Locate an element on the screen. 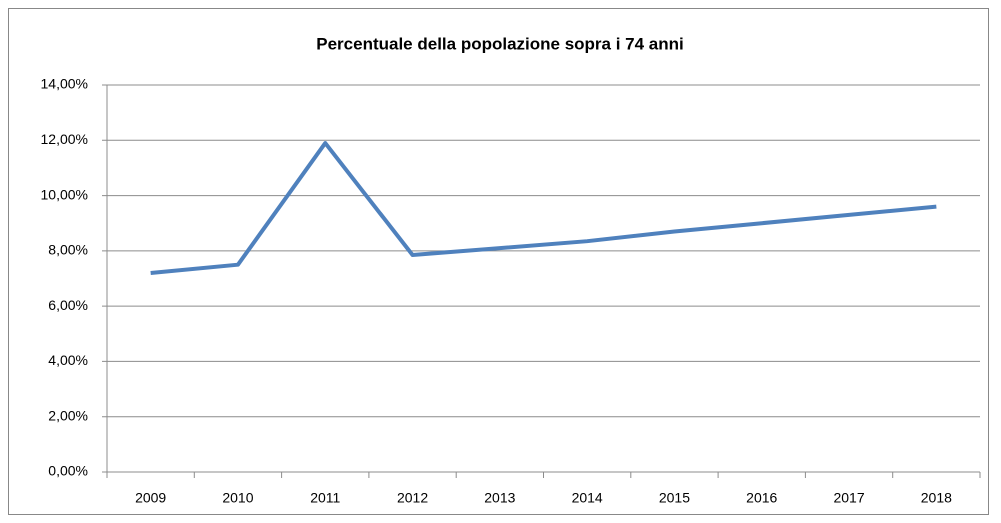  x-tick-label: 2014 is located at coordinates (587, 498).